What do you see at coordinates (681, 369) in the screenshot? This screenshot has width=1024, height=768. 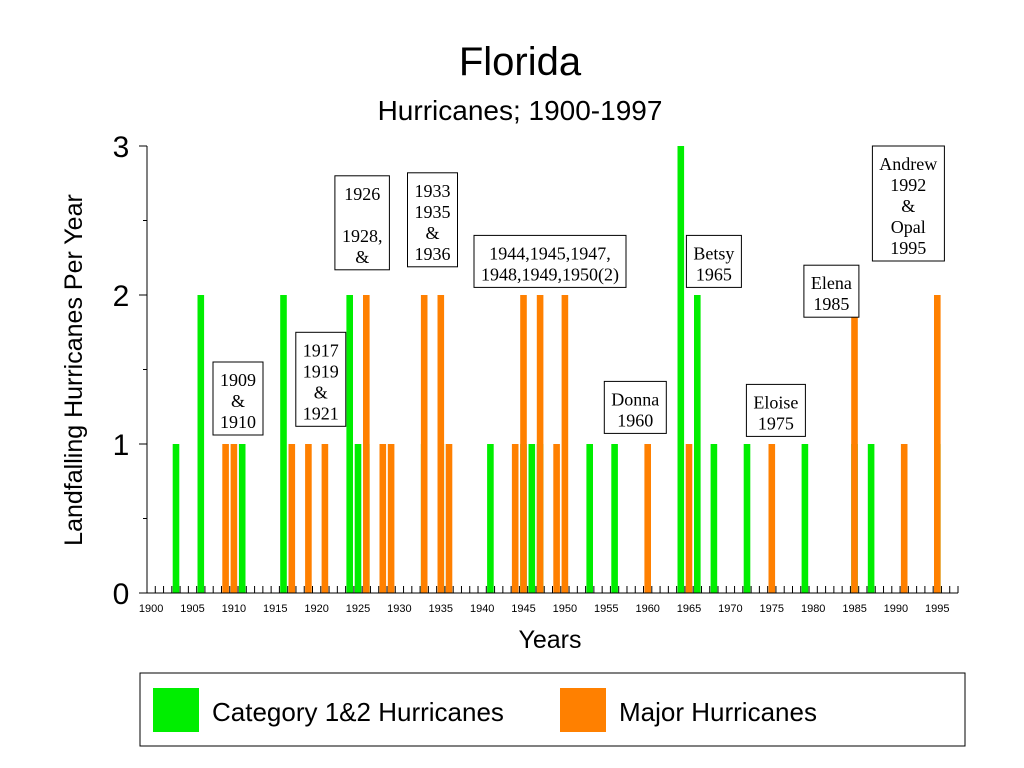 I see `bar-category-1-2-1964` at bounding box center [681, 369].